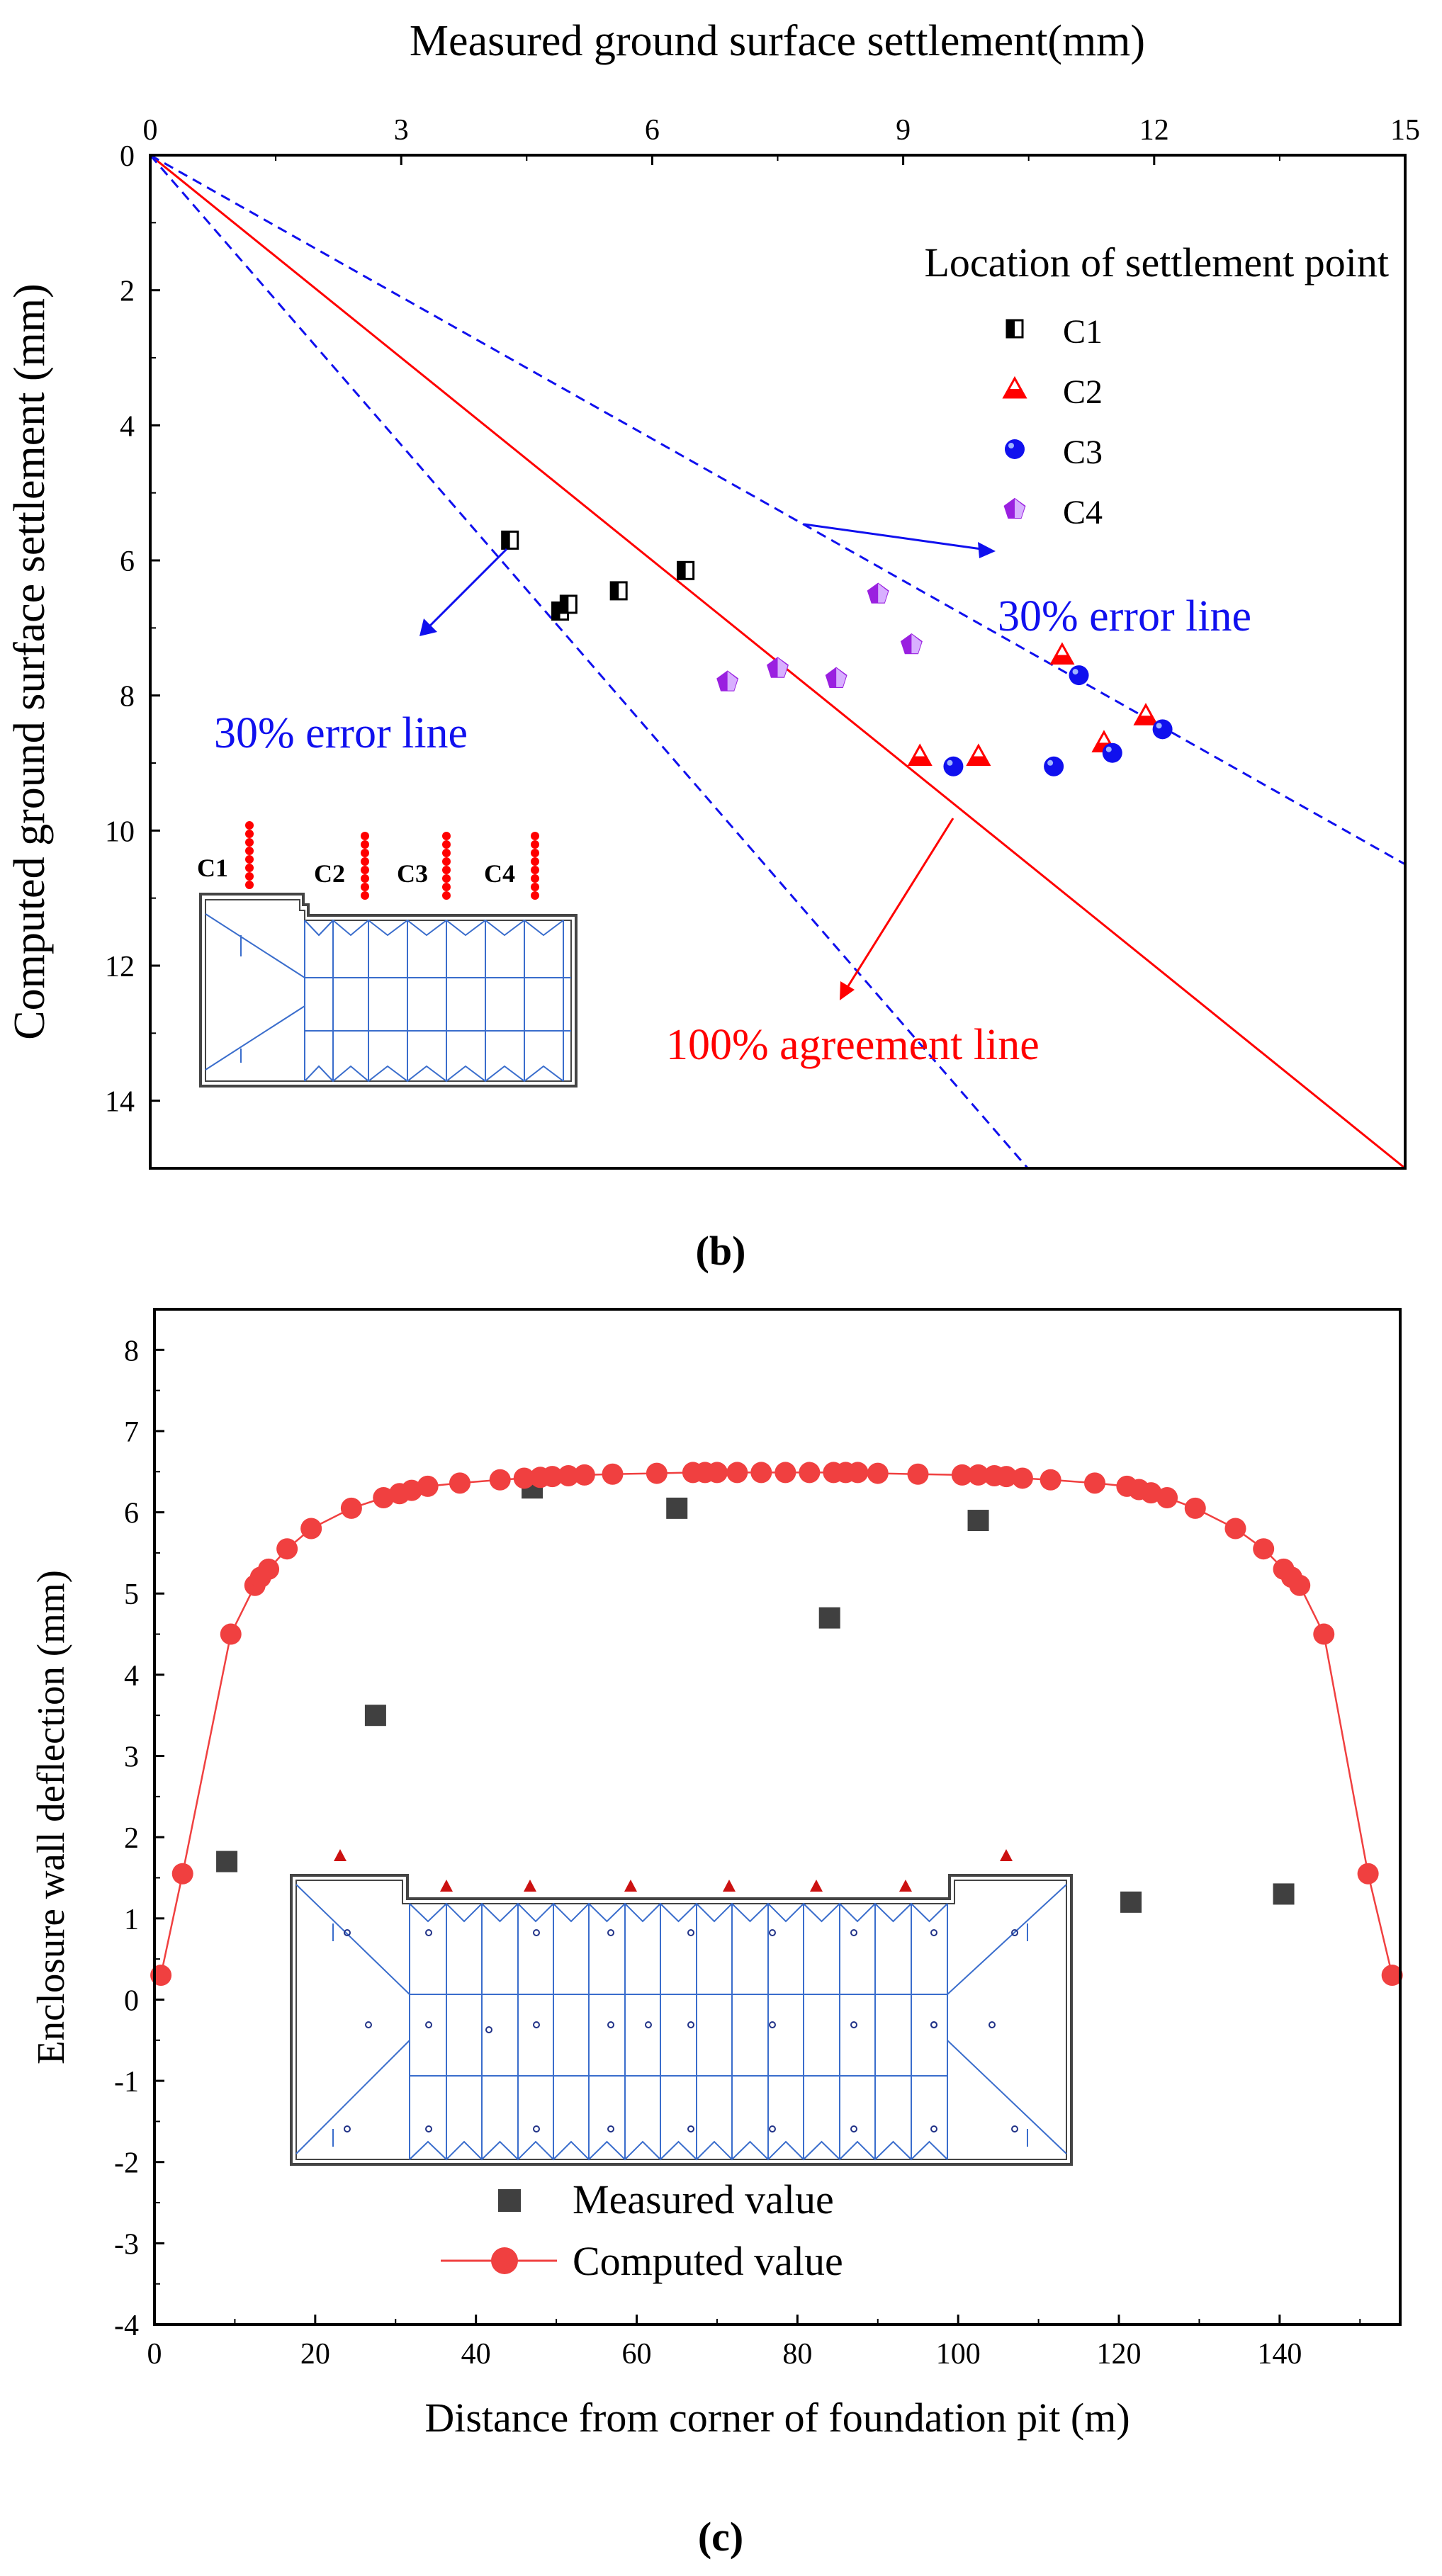 This screenshot has width=1442, height=2576. What do you see at coordinates (504, 2260) in the screenshot?
I see `legend-marker-computed` at bounding box center [504, 2260].